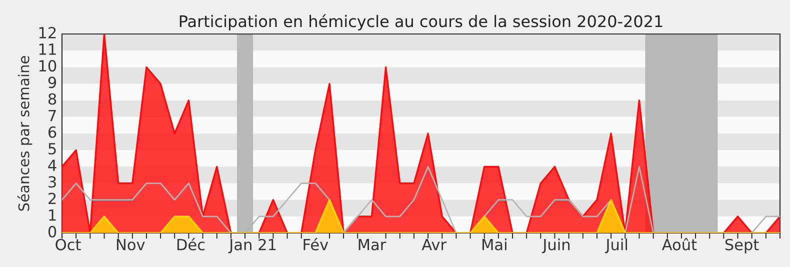 Image resolution: width=790 pixels, height=267 pixels. I want to click on y-tick-label: 2, so click(52, 198).